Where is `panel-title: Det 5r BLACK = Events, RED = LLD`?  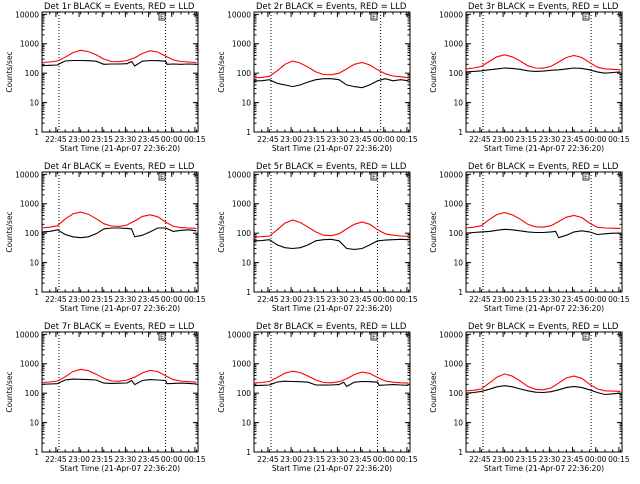
panel-title: Det 5r BLACK = Events, RED = LLD is located at coordinates (331, 167).